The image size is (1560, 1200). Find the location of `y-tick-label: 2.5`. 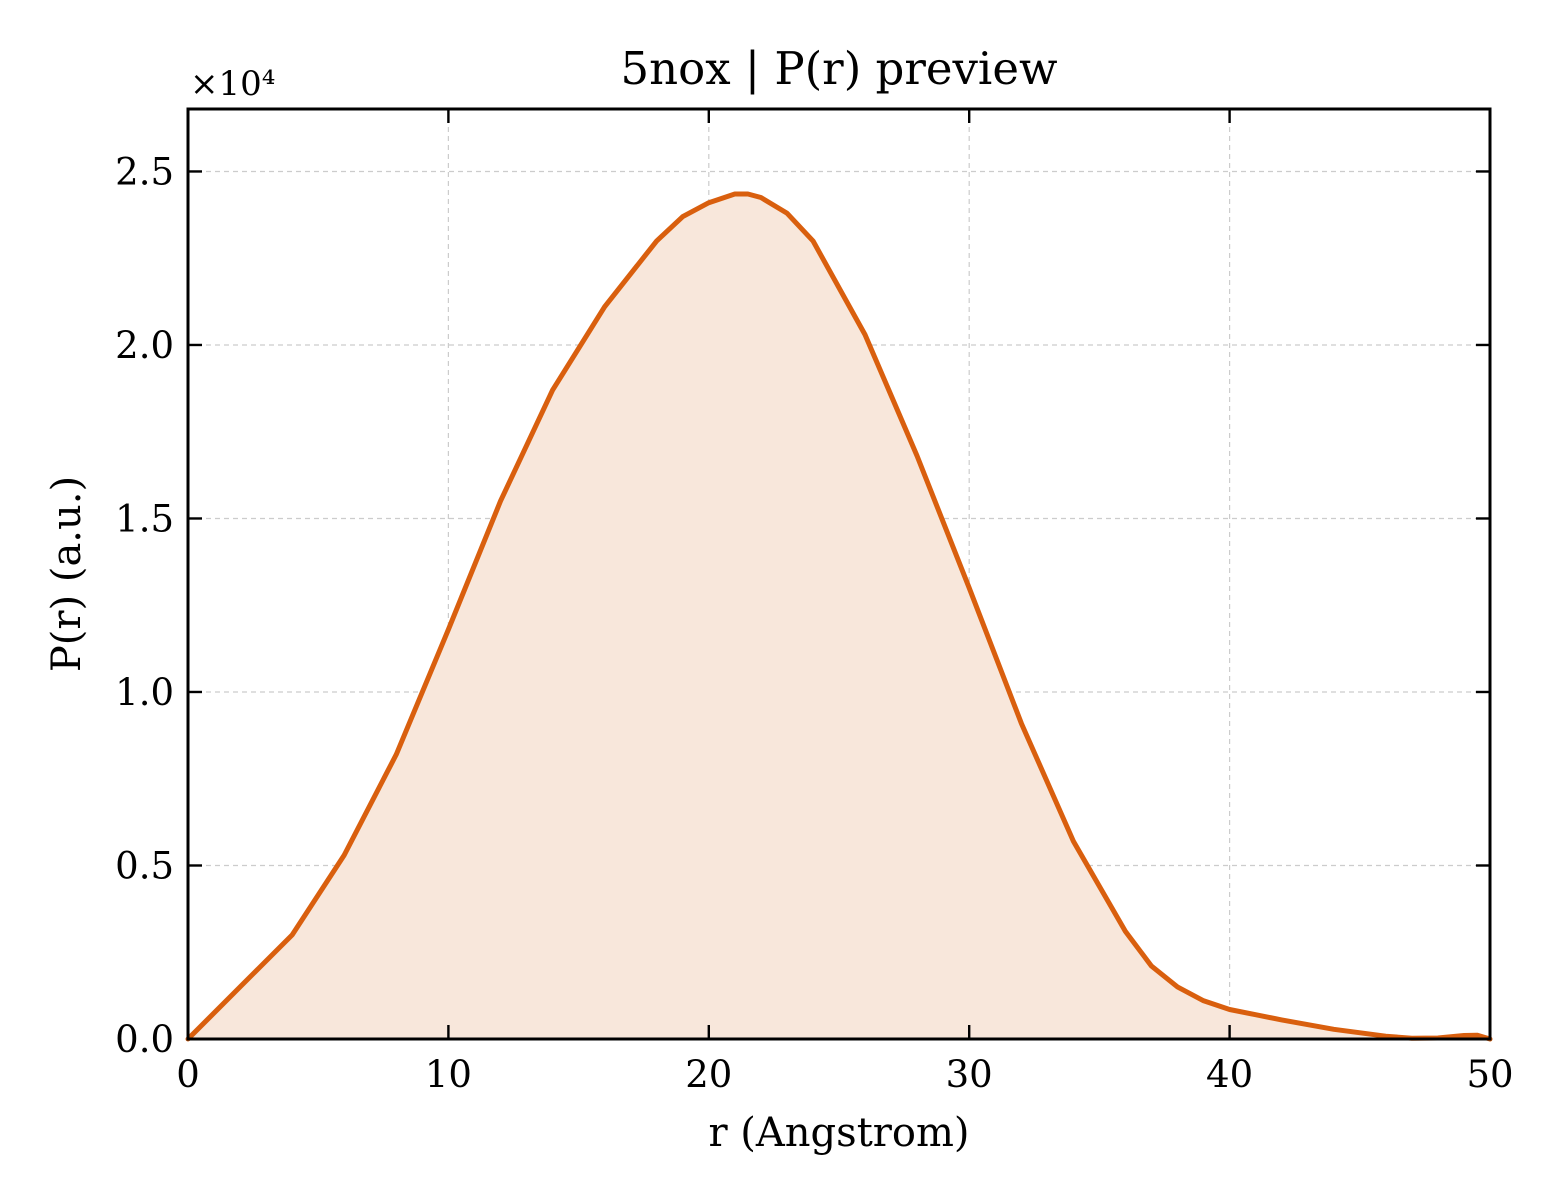

y-tick-label: 2.5 is located at coordinates (144, 171).